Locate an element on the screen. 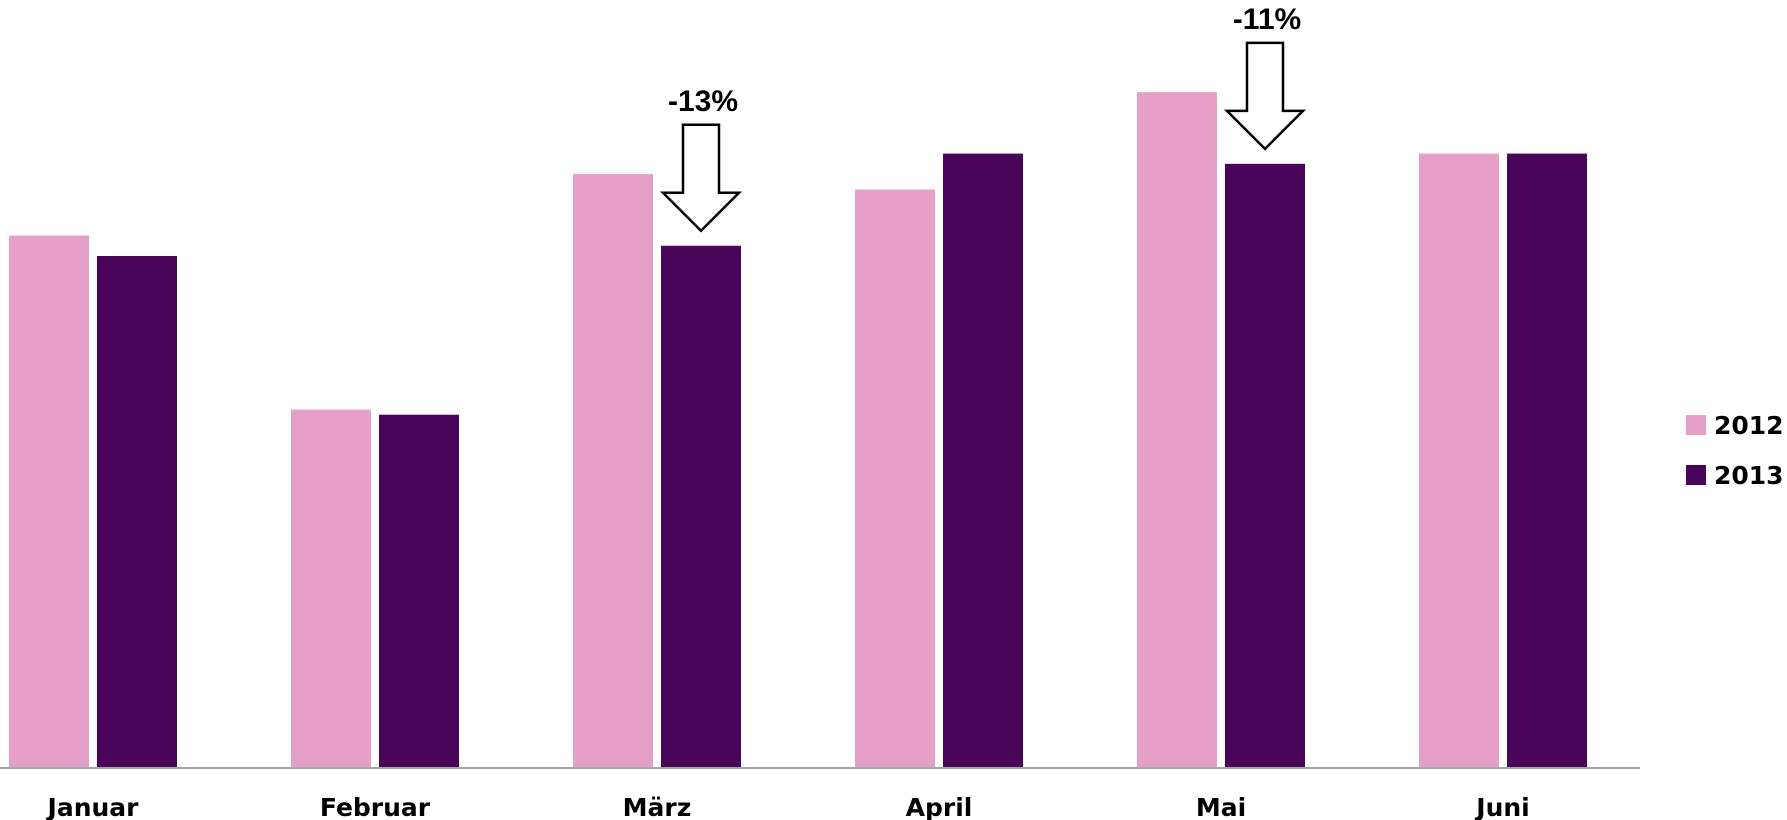 Image resolution: width=1787 pixels, height=820 pixels. bar-mai-2012 is located at coordinates (1177, 430).